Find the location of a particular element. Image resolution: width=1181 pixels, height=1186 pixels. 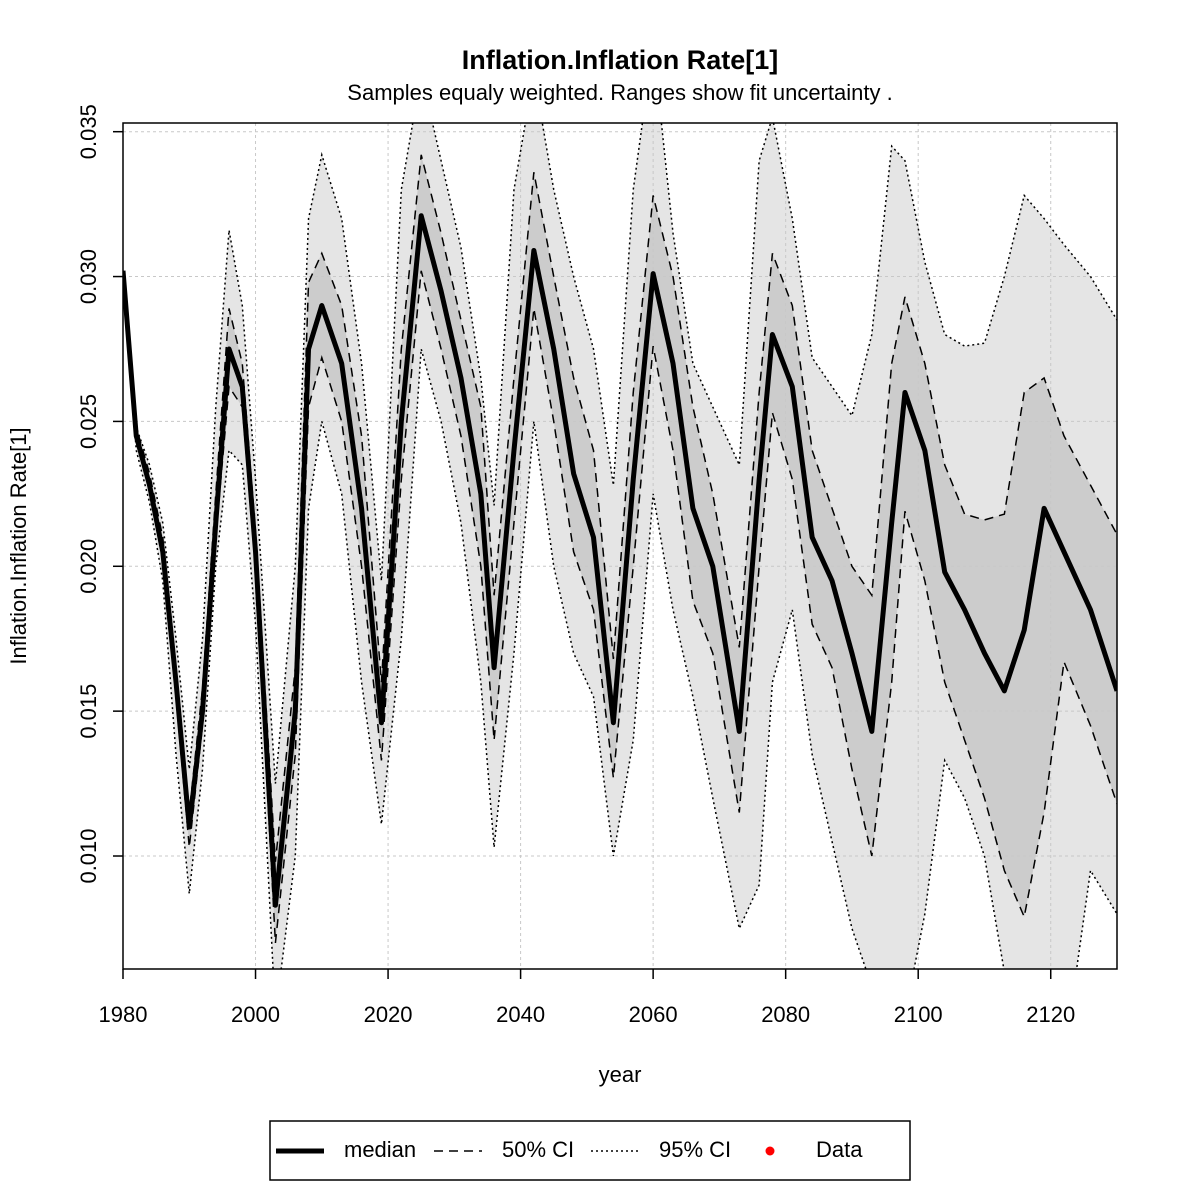

x-tick-label: 2120 is located at coordinates (1050, 1014).